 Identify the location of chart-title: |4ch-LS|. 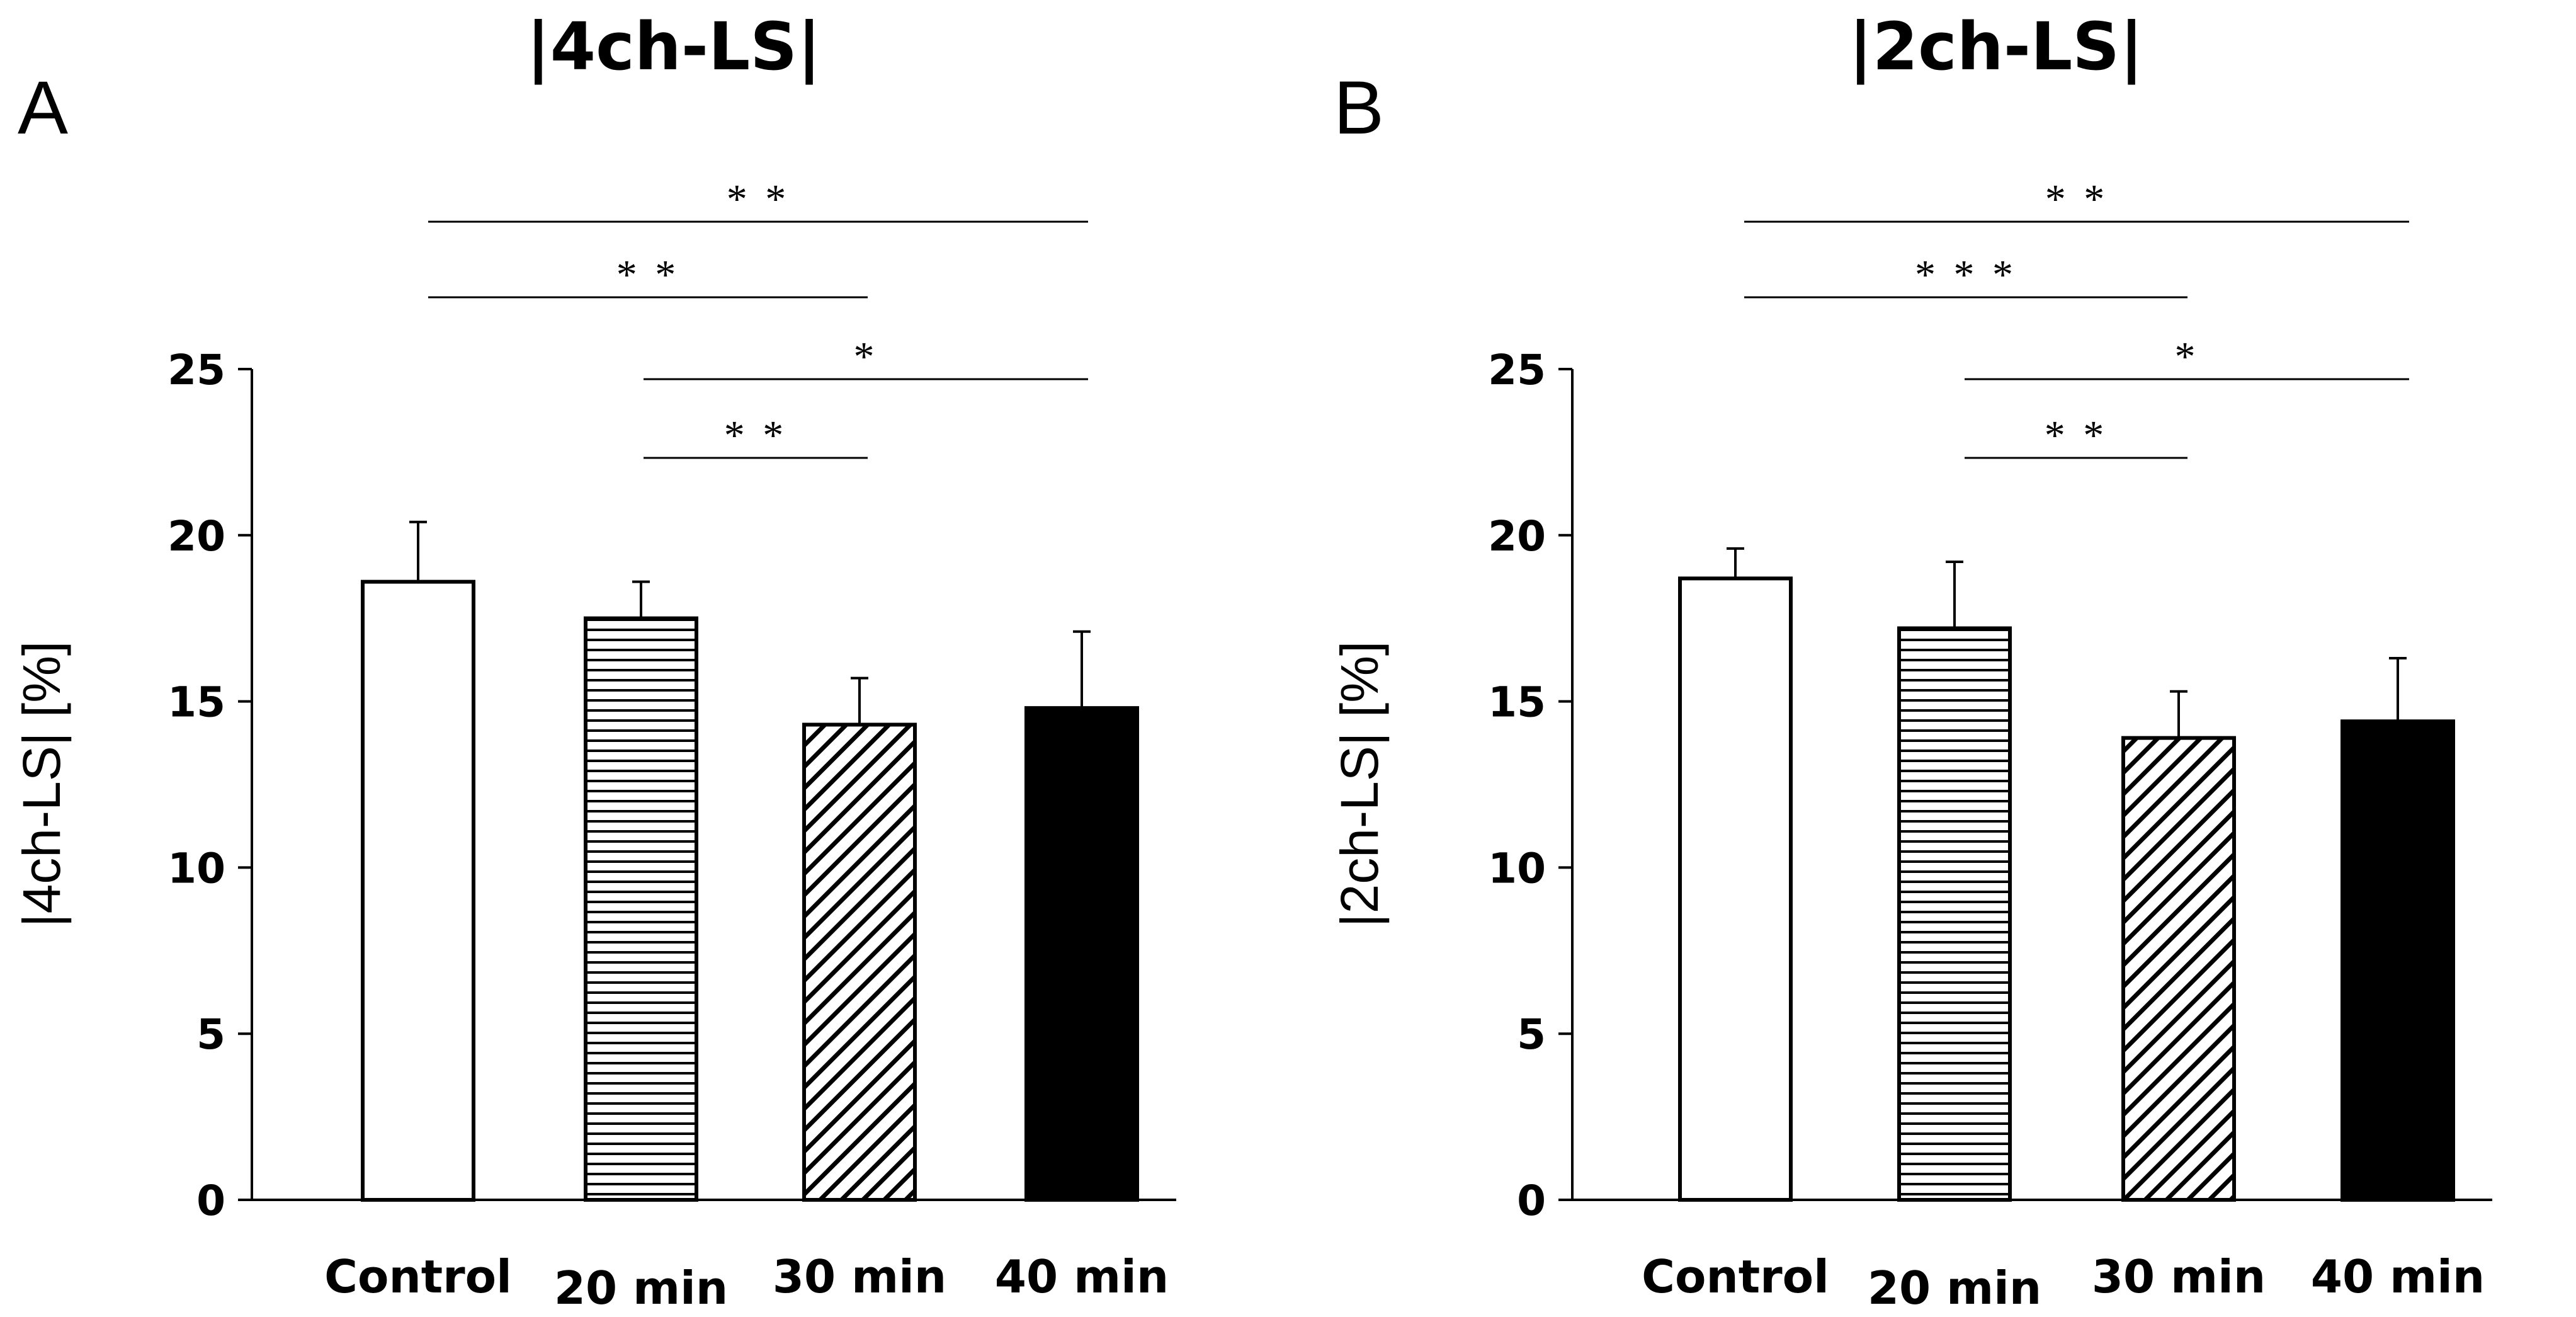
(673, 46).